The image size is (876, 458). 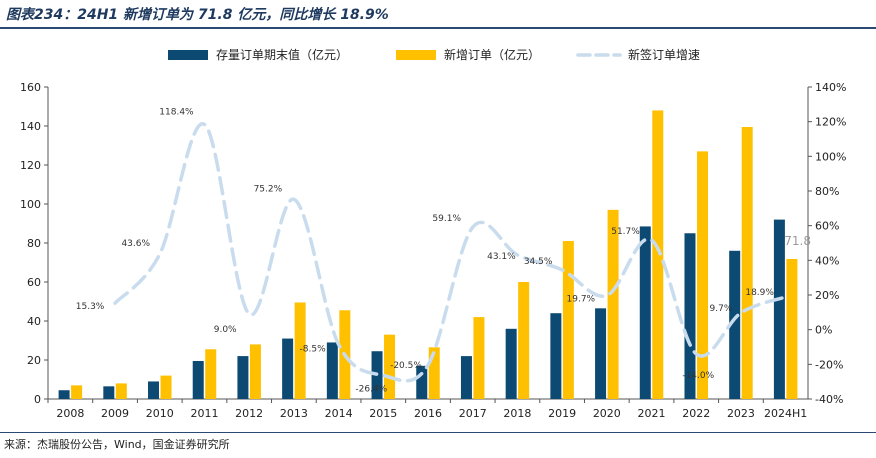 I want to click on growth-point-label: 9.0%, so click(x=225, y=330).